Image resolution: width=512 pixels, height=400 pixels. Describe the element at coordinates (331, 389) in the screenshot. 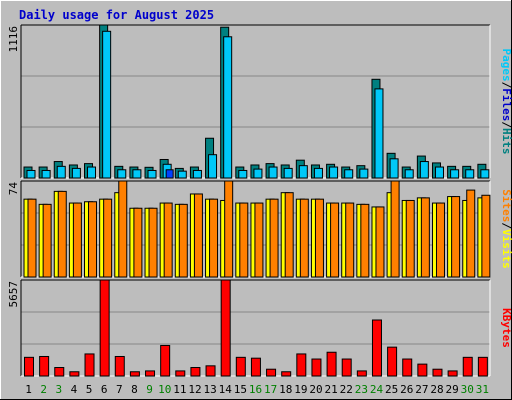

I see `day-label: 21` at that location.